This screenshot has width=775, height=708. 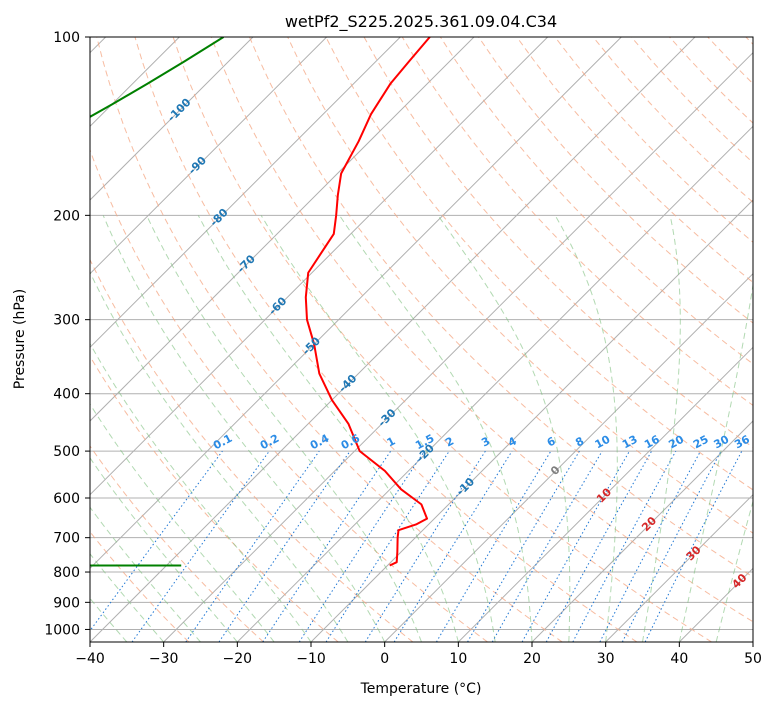 I want to click on mixing-ratio-label: 30, so click(x=722, y=442).